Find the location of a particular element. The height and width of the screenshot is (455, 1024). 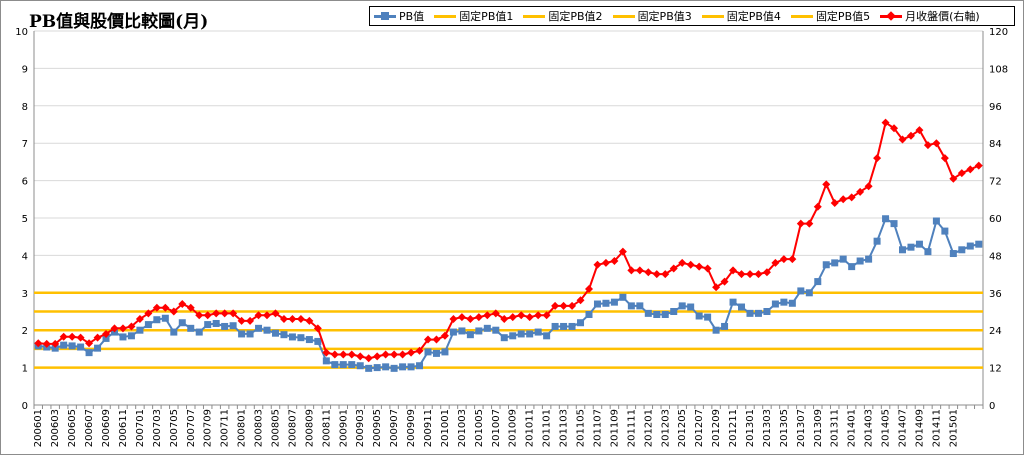

x-tick-label: 201209 is located at coordinates (716, 428).